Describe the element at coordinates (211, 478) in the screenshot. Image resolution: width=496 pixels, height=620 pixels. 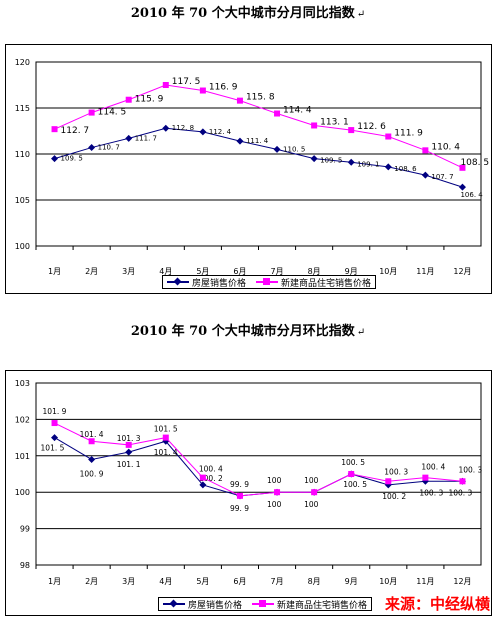
I see `data-label: 100. 2` at that location.